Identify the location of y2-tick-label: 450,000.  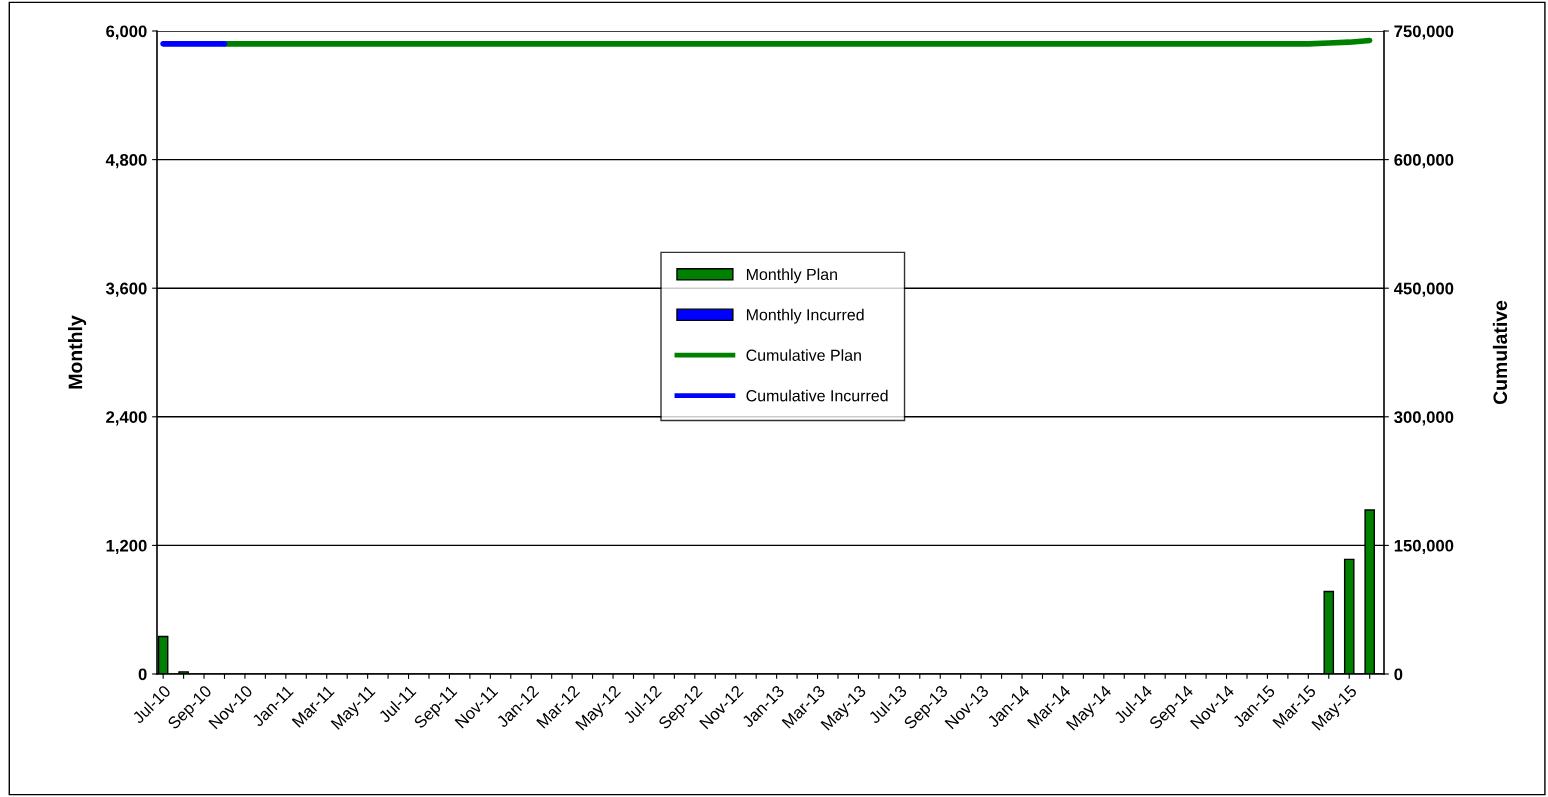
(1423, 289).